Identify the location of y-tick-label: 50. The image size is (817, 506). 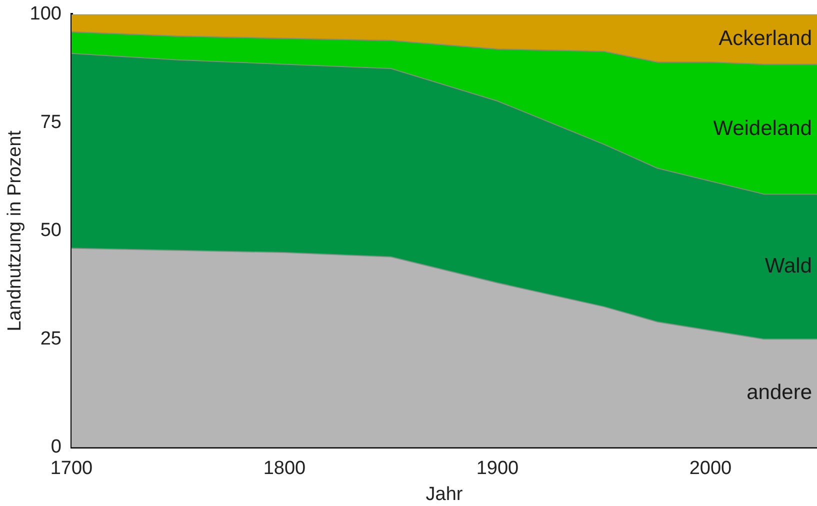
(51, 231).